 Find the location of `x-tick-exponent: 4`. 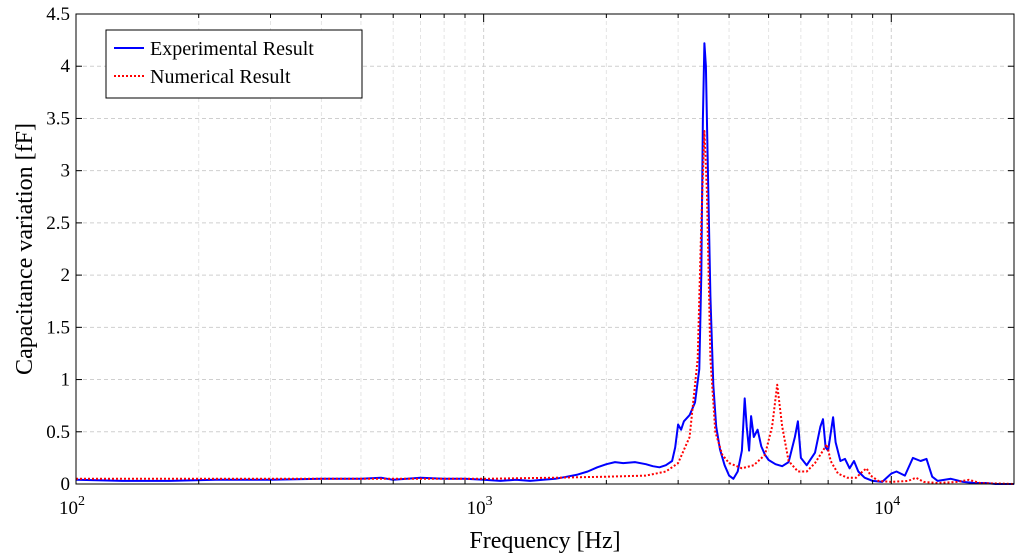

x-tick-exponent: 4 is located at coordinates (896, 501).